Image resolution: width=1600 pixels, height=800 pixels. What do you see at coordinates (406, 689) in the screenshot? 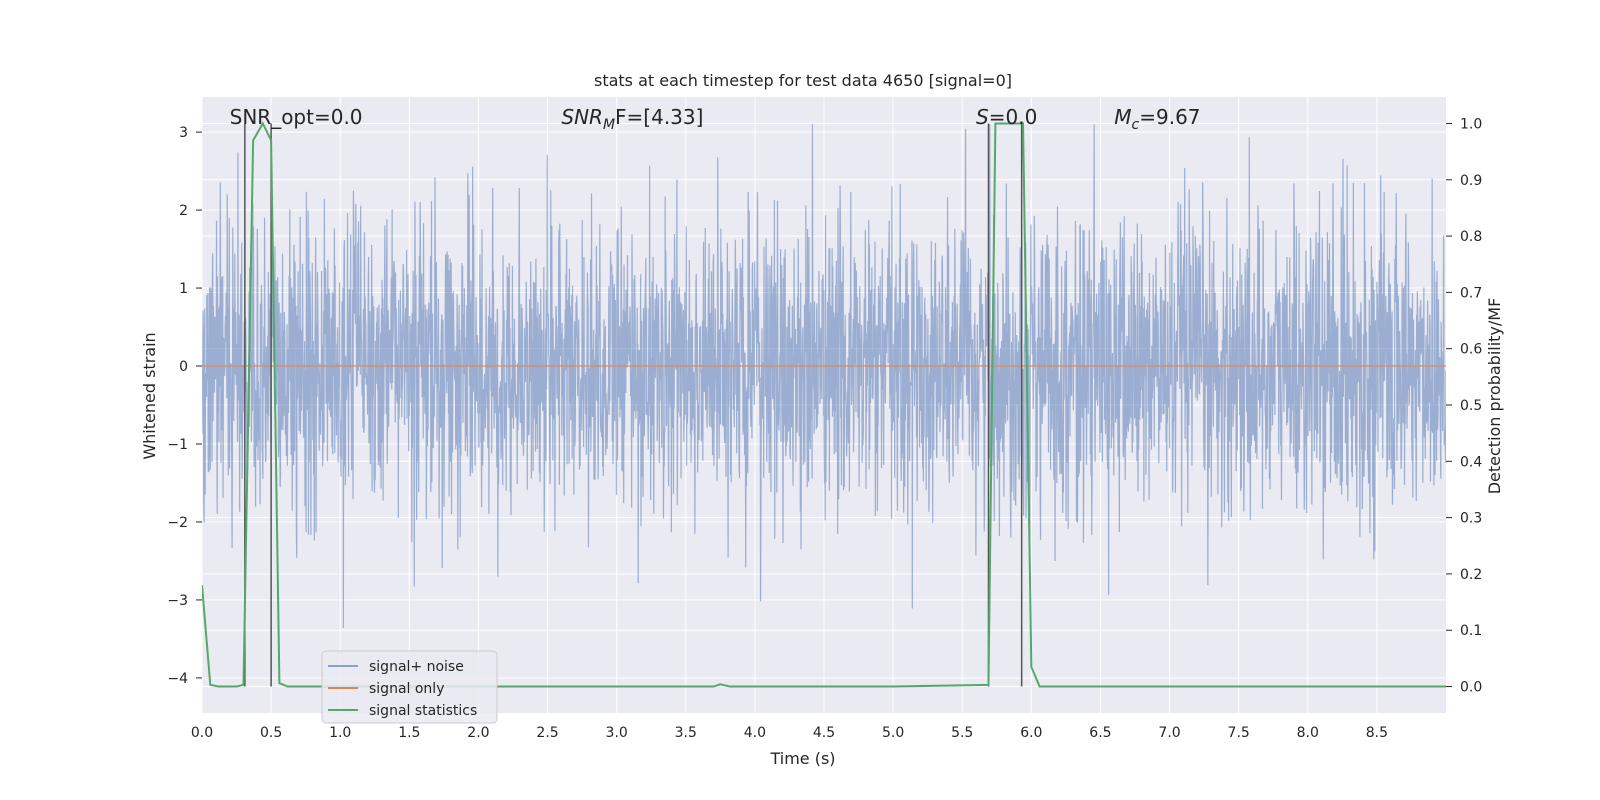
I see `legend-label: signal only` at bounding box center [406, 689].